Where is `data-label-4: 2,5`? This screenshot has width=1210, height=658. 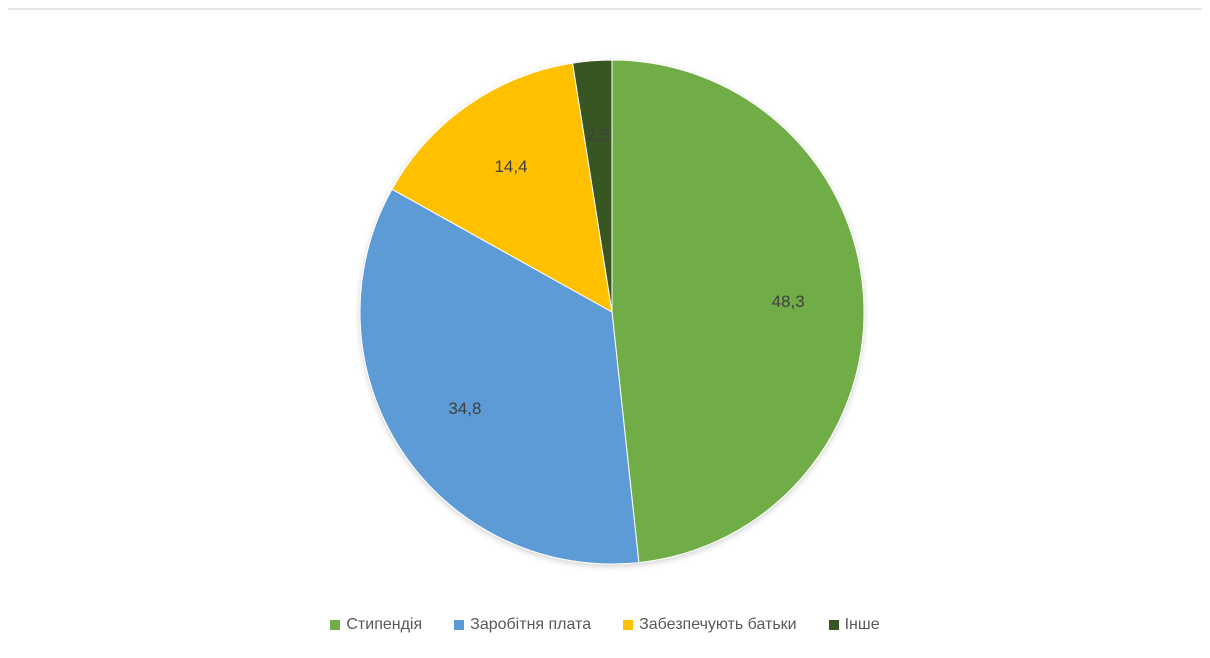
data-label-4: 2,5 is located at coordinates (598, 135).